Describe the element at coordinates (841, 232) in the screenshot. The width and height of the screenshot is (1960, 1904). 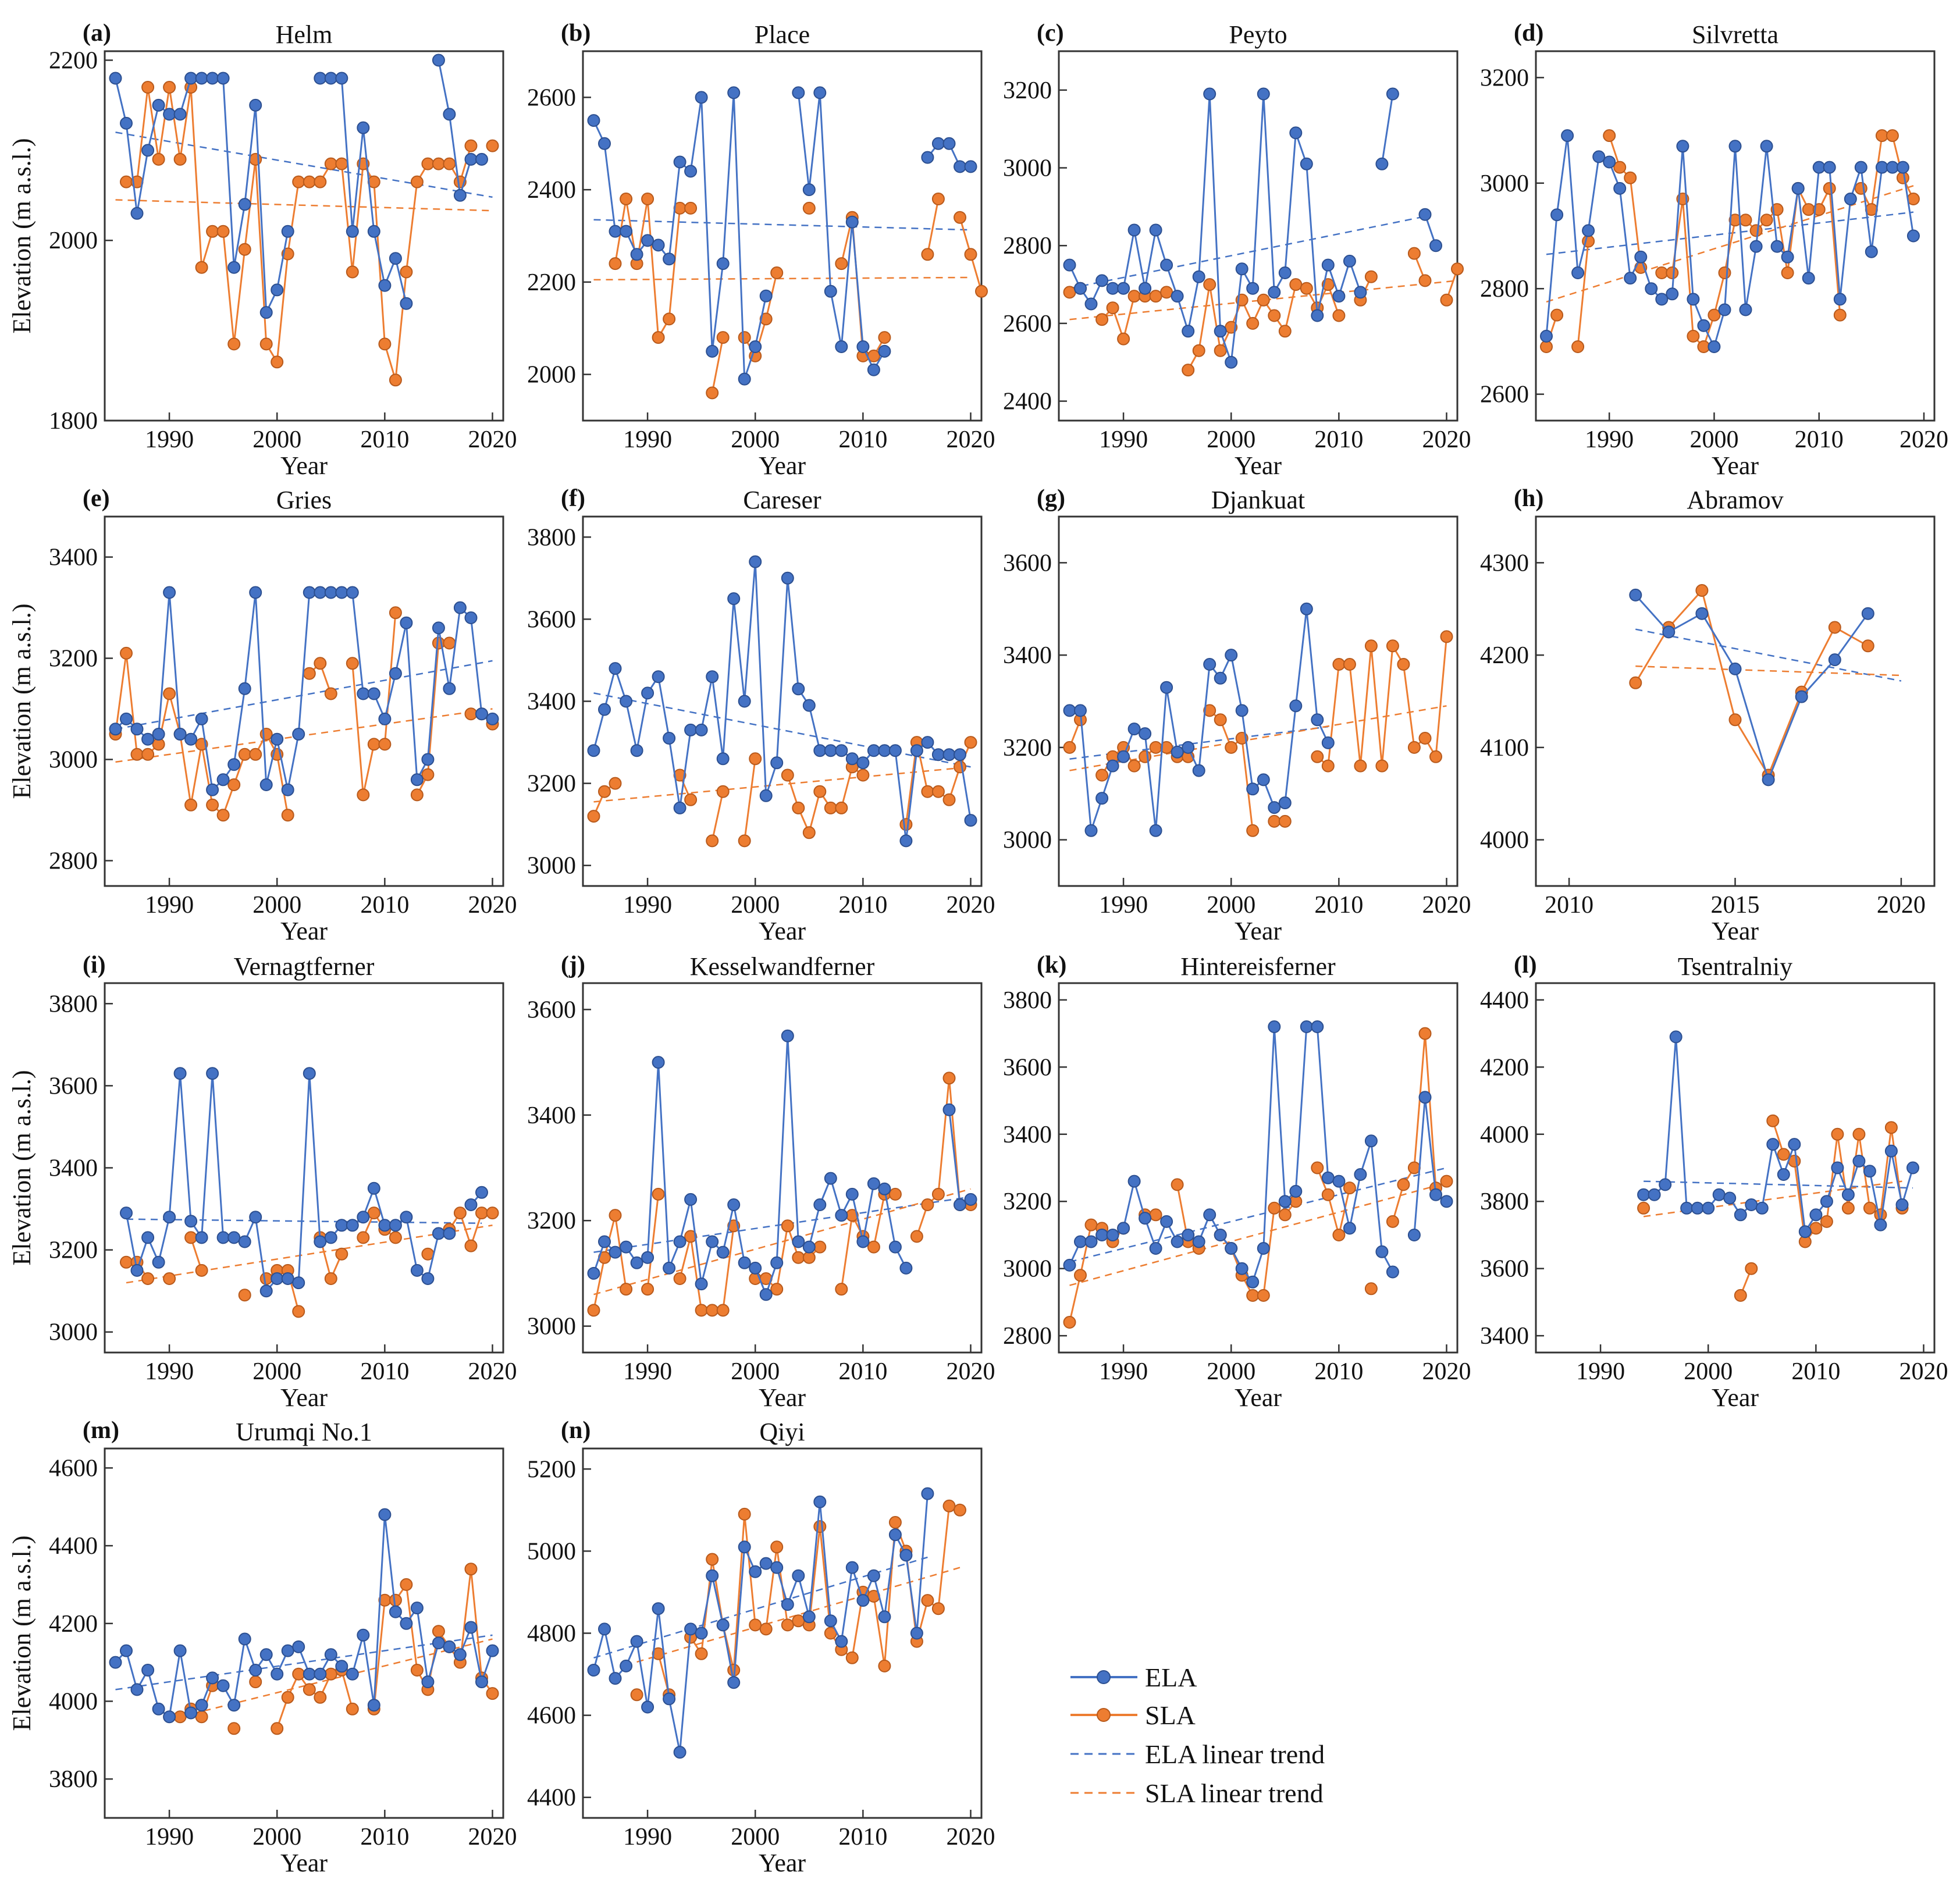
I see `ela-line` at that location.